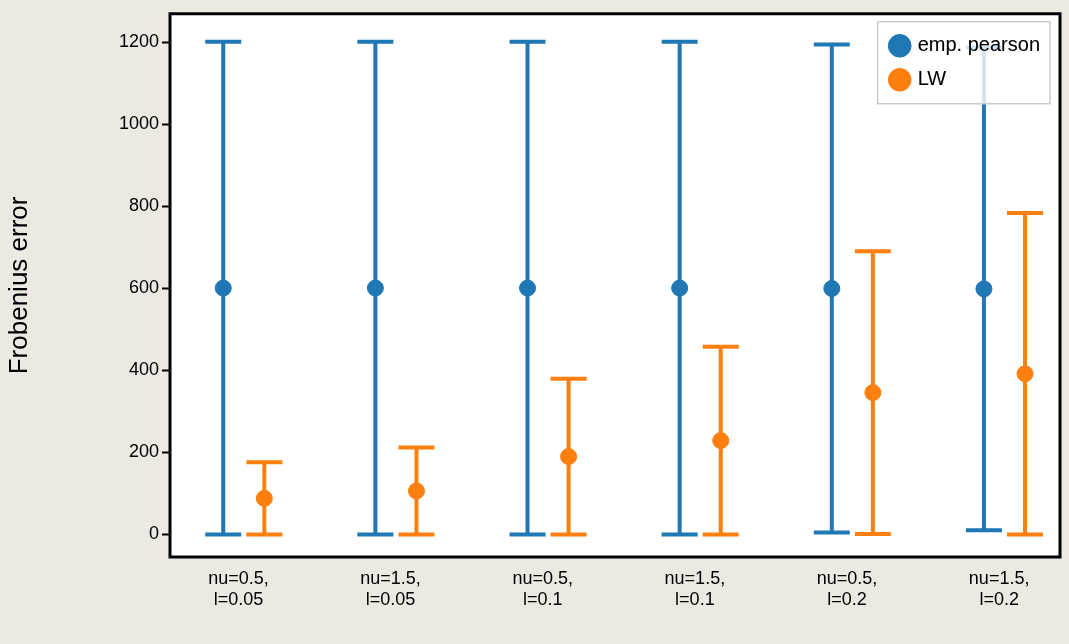  I want to click on y-tick-label: 400, so click(143, 369).